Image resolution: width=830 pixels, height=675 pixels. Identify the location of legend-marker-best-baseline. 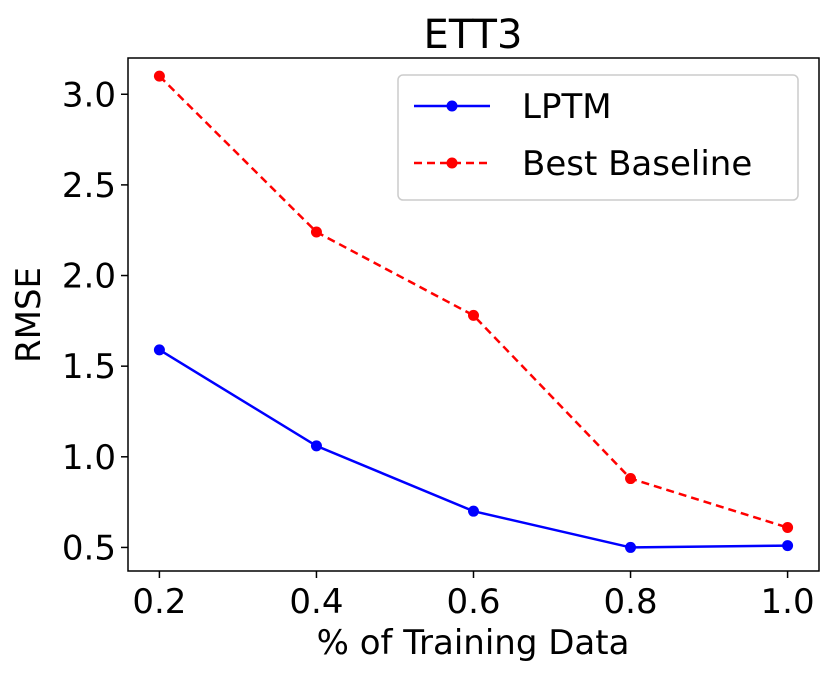
(452, 163).